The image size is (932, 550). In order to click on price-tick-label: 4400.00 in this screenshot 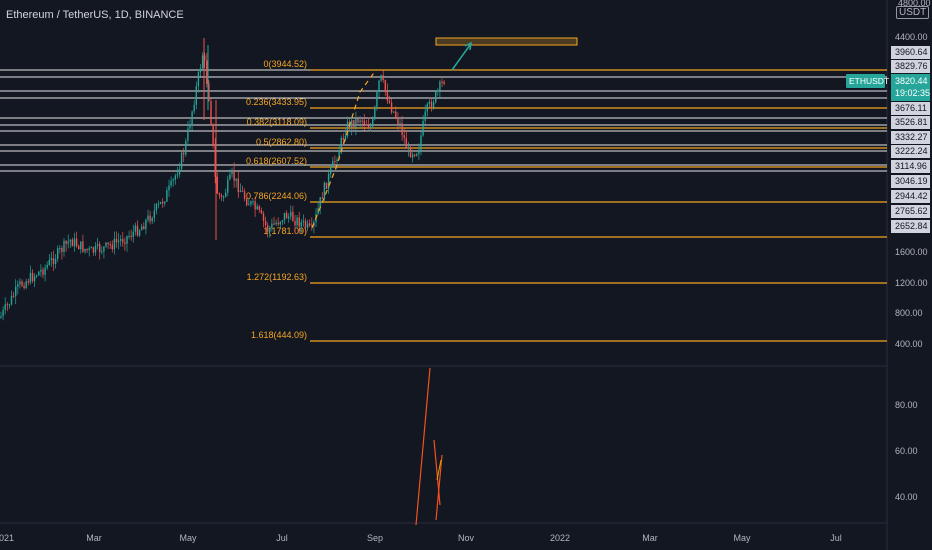, I will do `click(911, 37)`.